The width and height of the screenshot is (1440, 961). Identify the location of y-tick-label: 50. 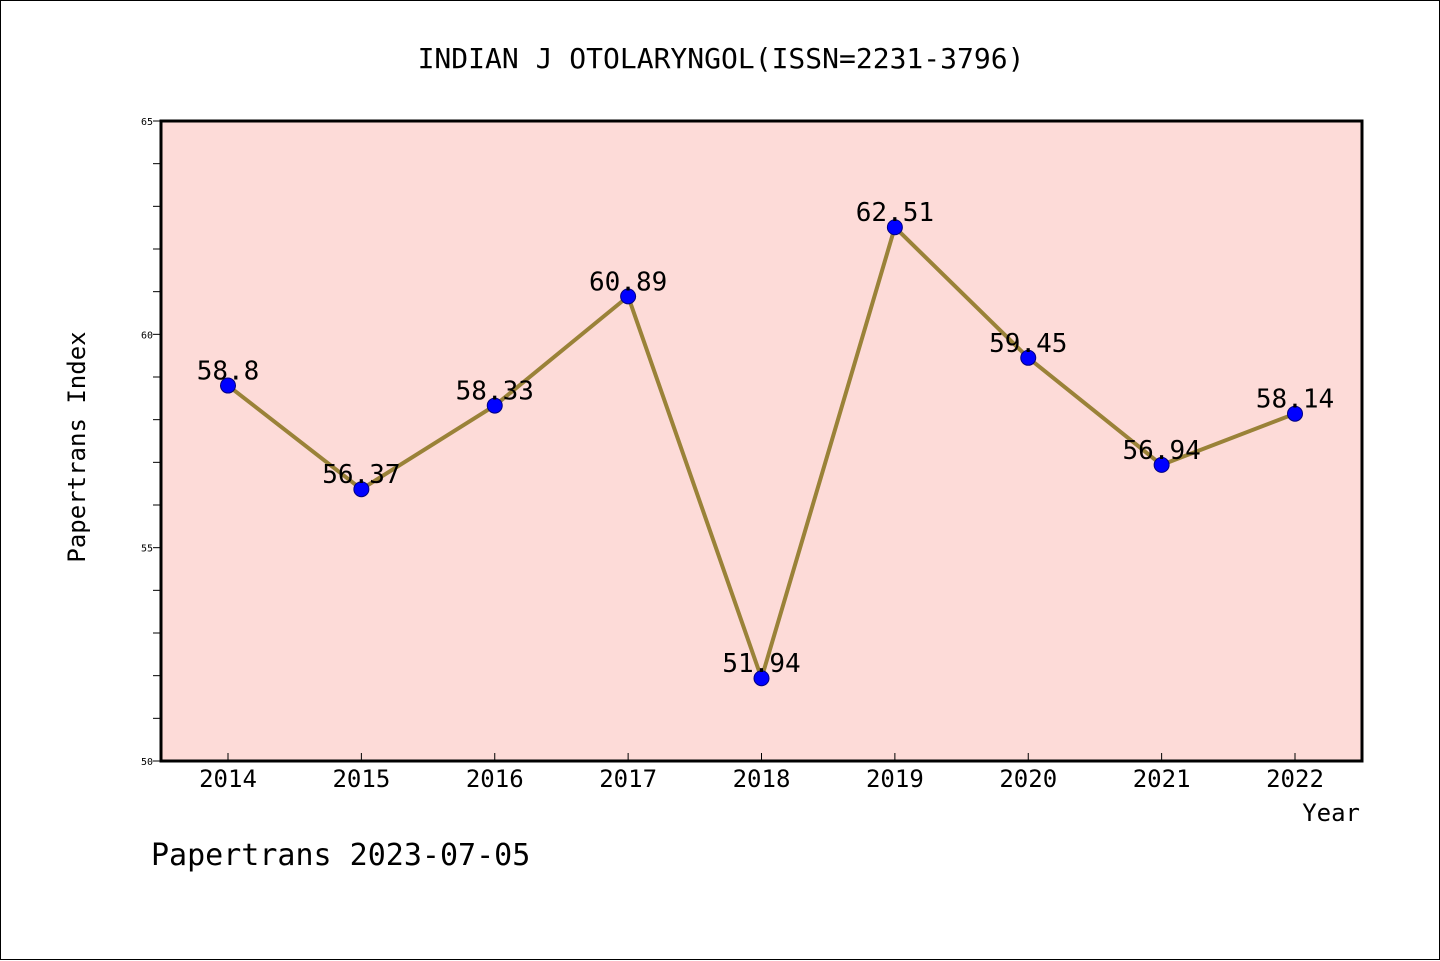
(147, 762).